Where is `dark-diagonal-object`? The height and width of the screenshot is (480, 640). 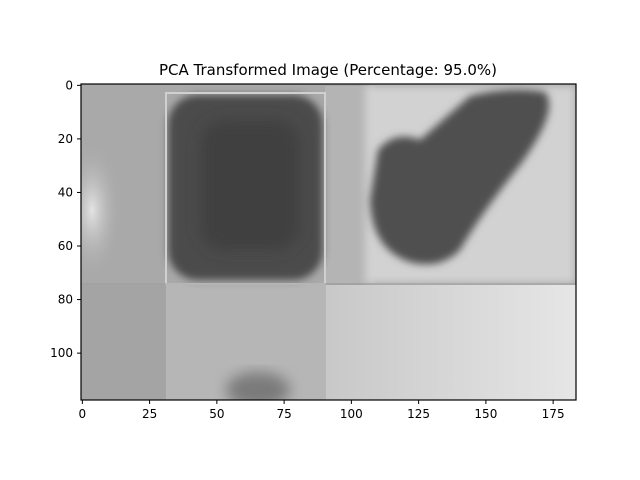
dark-diagonal-object is located at coordinates (460, 177).